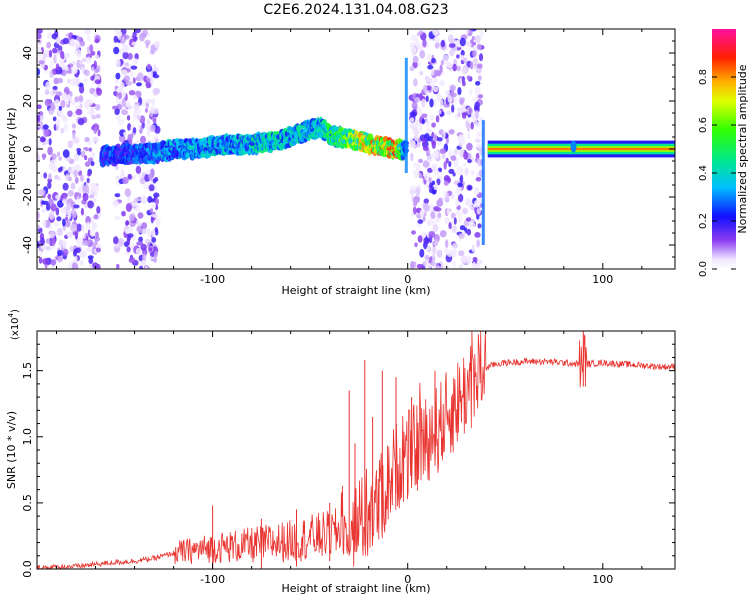 The height and width of the screenshot is (600, 750). I want to click on snr-multiplier: (x104), so click(14, 324).